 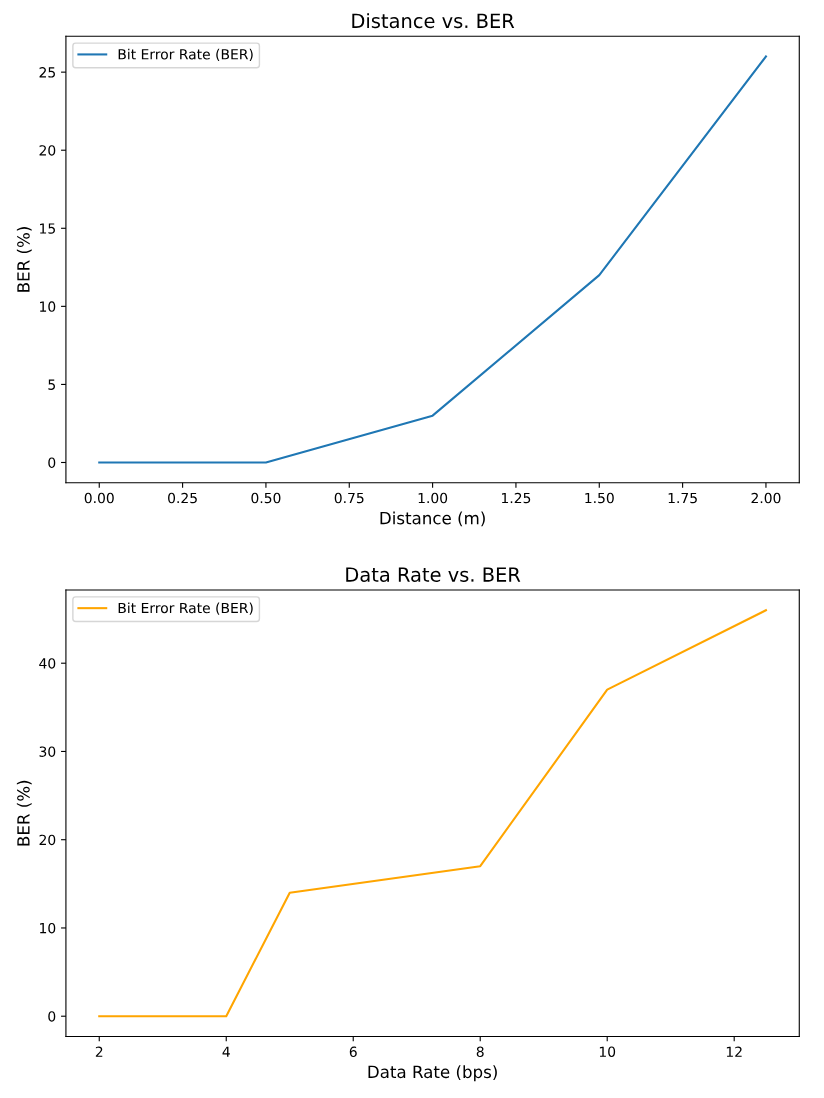 What do you see at coordinates (47, 72) in the screenshot?
I see `y-tick-label: 25` at bounding box center [47, 72].